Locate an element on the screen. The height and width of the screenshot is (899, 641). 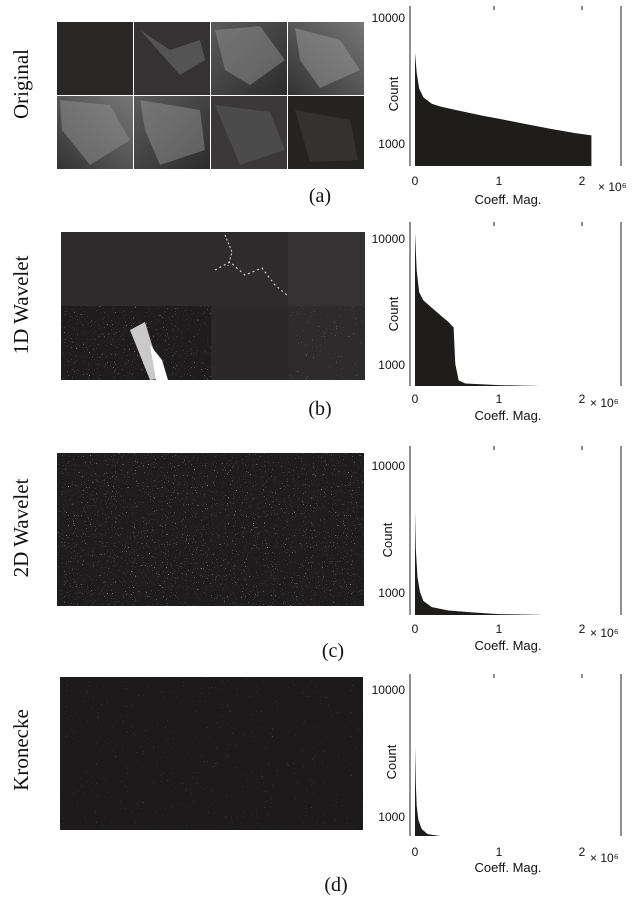
image-kronecker is located at coordinates (211, 753).